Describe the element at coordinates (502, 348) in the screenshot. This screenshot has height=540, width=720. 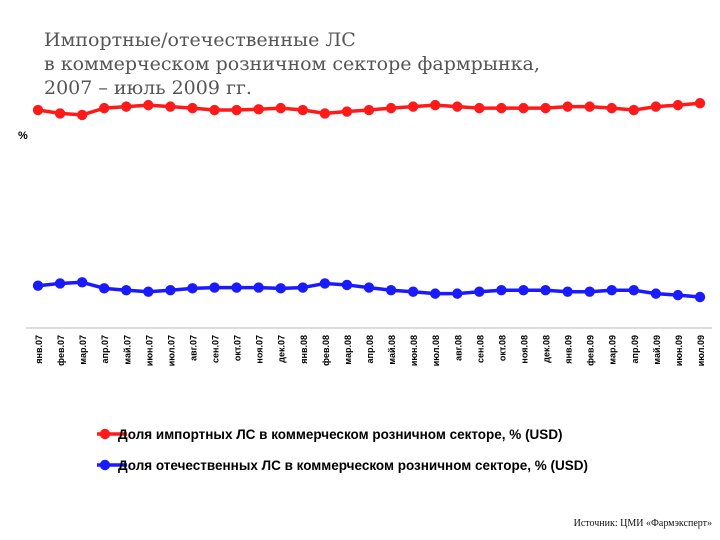
I see `x-tick-label: окт.08` at that location.